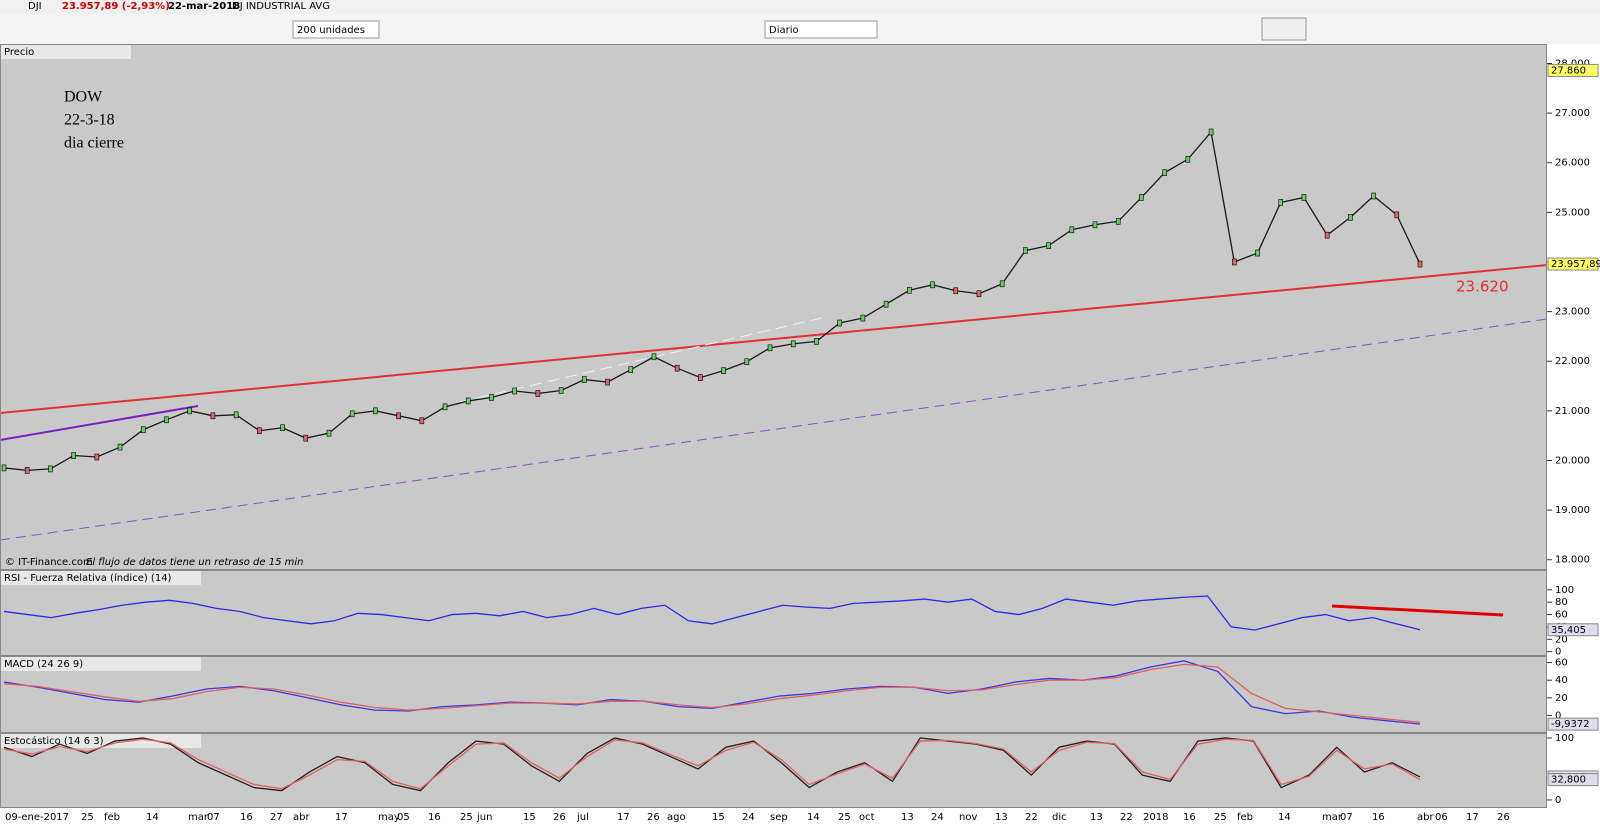 The image size is (1600, 829). Describe the element at coordinates (403, 817) in the screenshot. I see `x-tick-label: 05` at that location.